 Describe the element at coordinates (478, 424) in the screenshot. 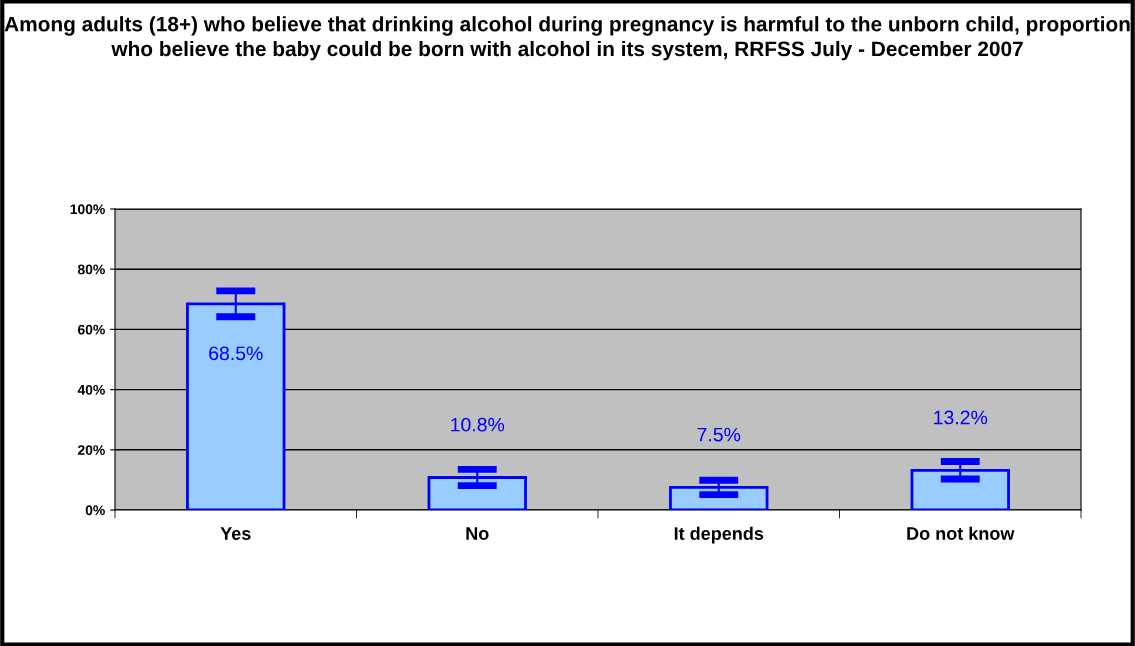

I see `data-label: 10.8%` at that location.